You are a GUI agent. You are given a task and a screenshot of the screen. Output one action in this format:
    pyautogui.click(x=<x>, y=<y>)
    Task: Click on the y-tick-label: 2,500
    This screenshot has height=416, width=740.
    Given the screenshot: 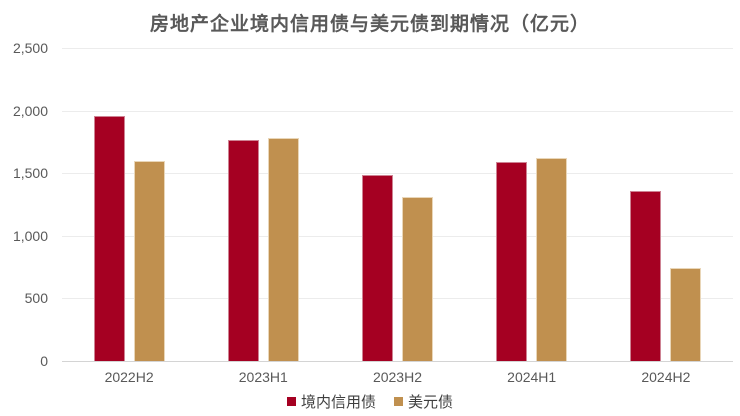 What is the action you would take?
    pyautogui.click(x=30, y=48)
    